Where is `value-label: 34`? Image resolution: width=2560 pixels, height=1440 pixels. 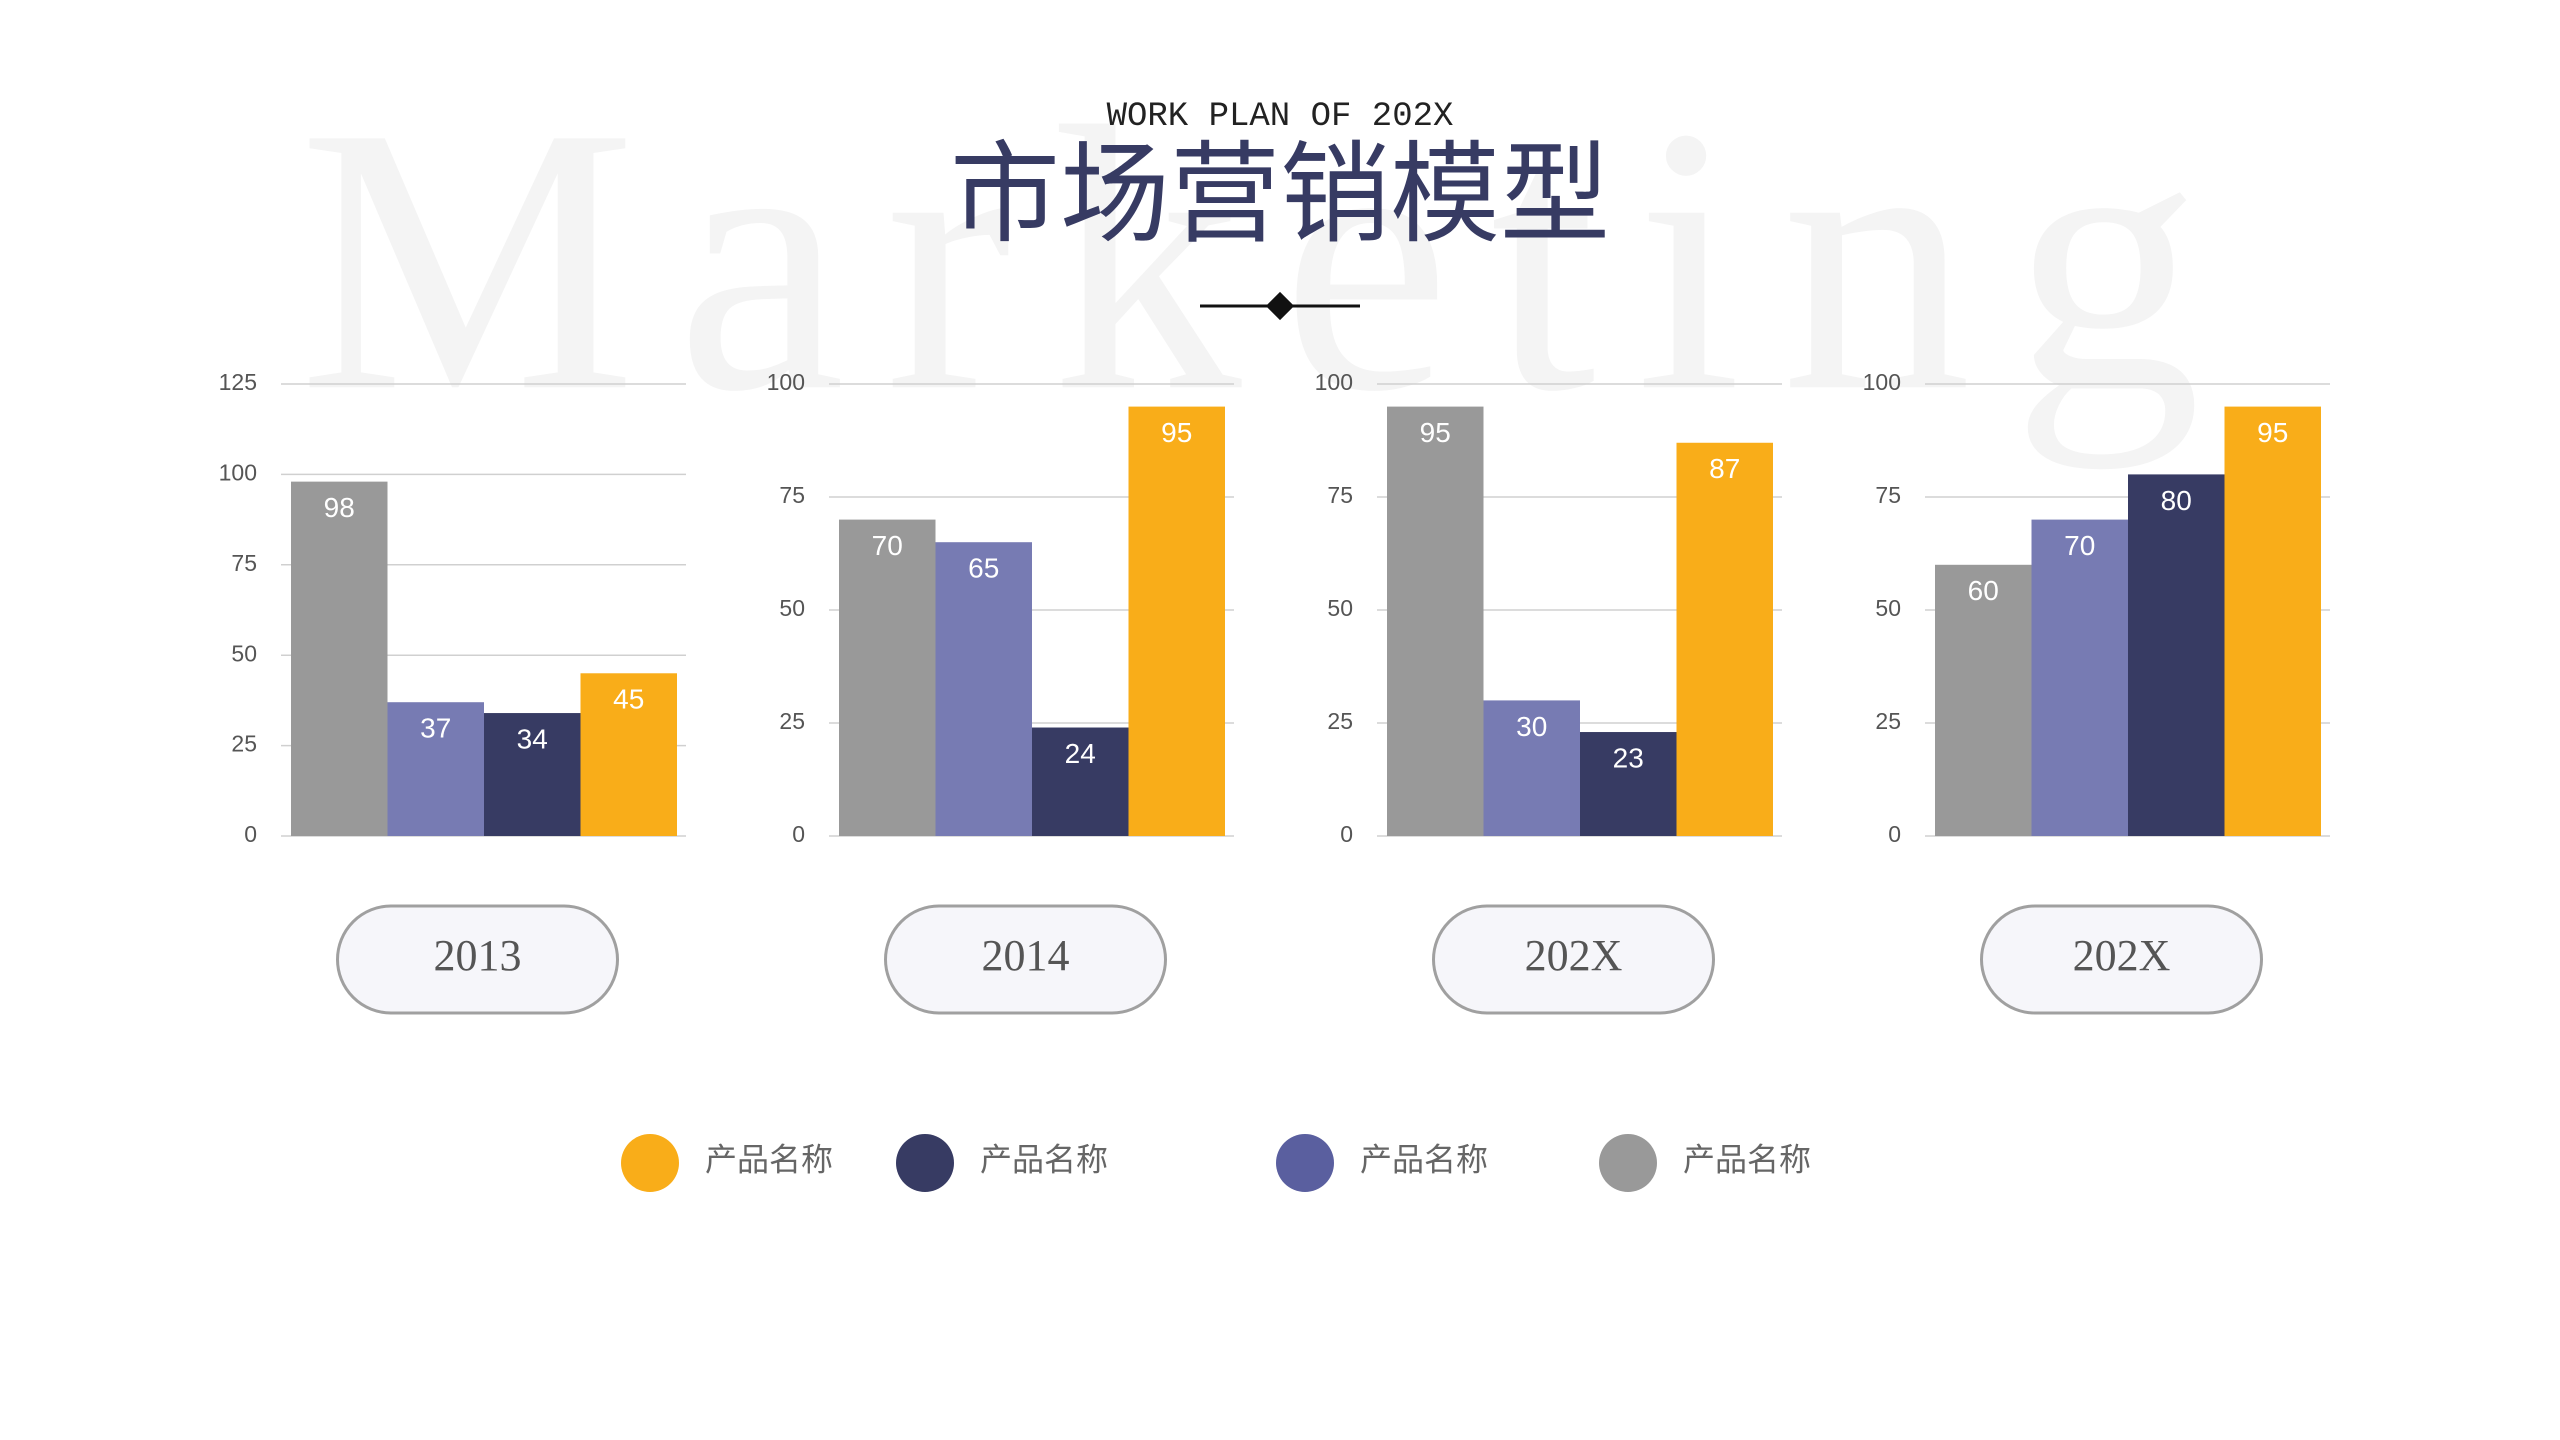 value-label: 34 is located at coordinates (532, 738).